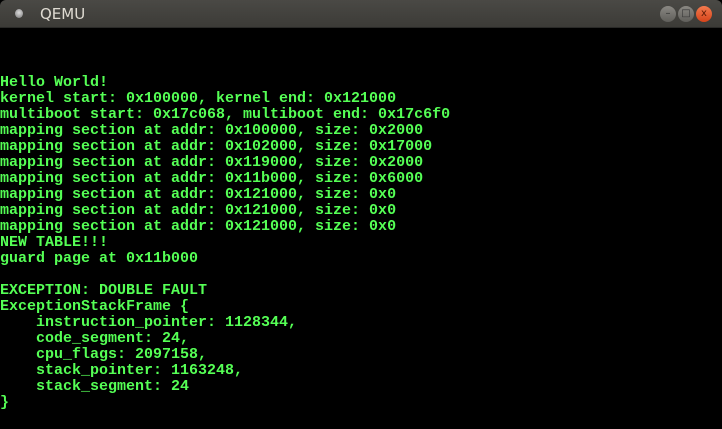 The image size is (722, 429). Describe the element at coordinates (95, 306) in the screenshot. I see `terminal-line: ExceptionStackFrame {` at that location.